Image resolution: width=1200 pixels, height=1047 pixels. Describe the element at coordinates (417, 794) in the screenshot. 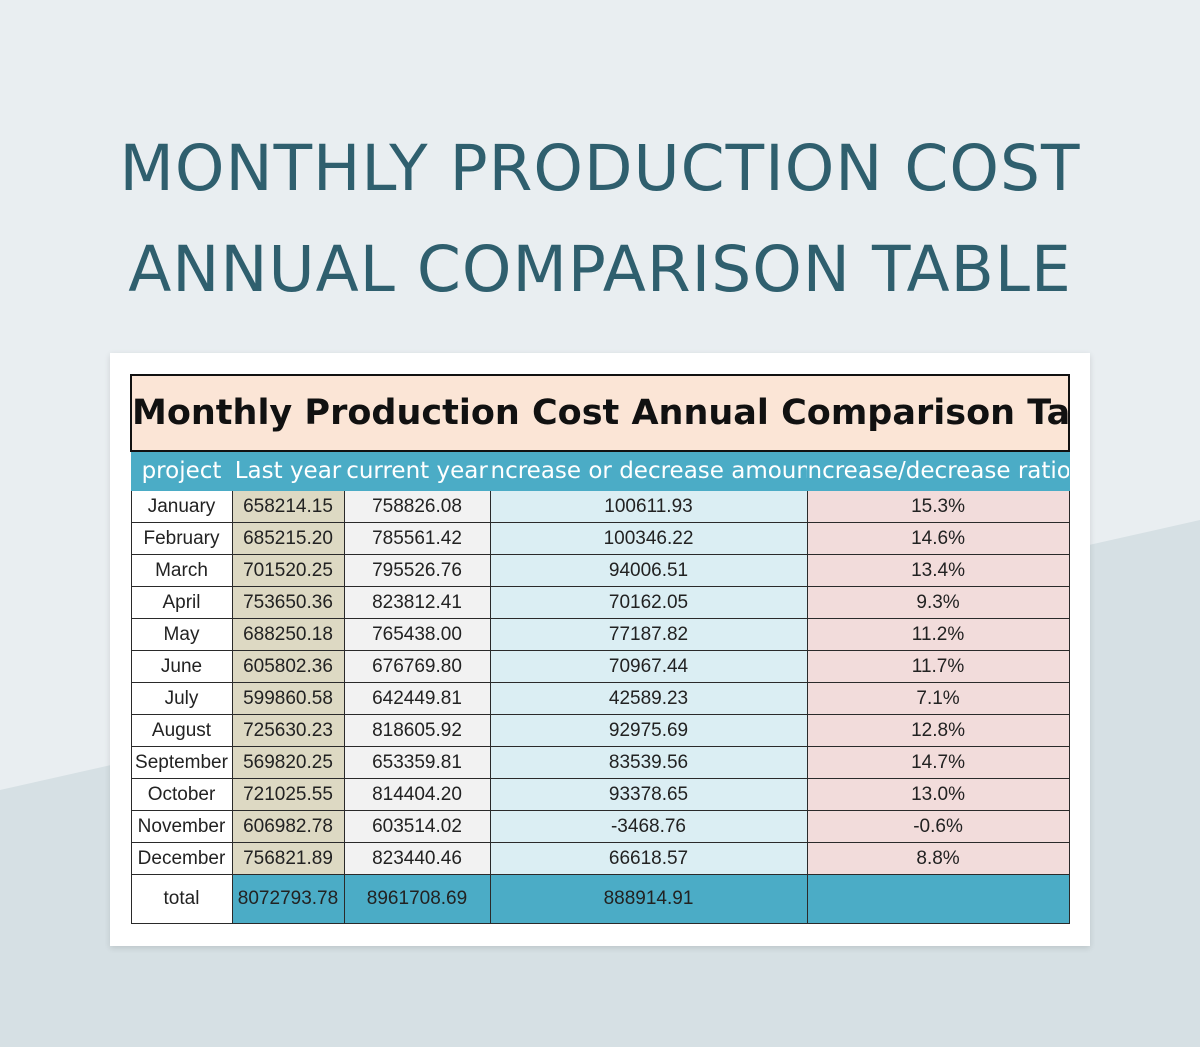

I see `current-year-cell: 814404.20` at that location.